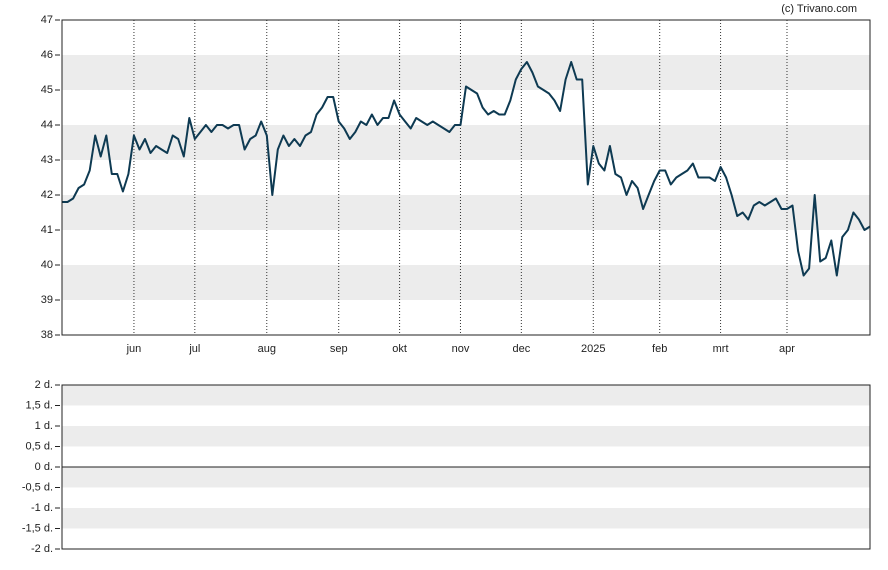 This screenshot has height=570, width=888. What do you see at coordinates (44, 385) in the screenshot?
I see `y-tick-label: 2 d.` at bounding box center [44, 385].